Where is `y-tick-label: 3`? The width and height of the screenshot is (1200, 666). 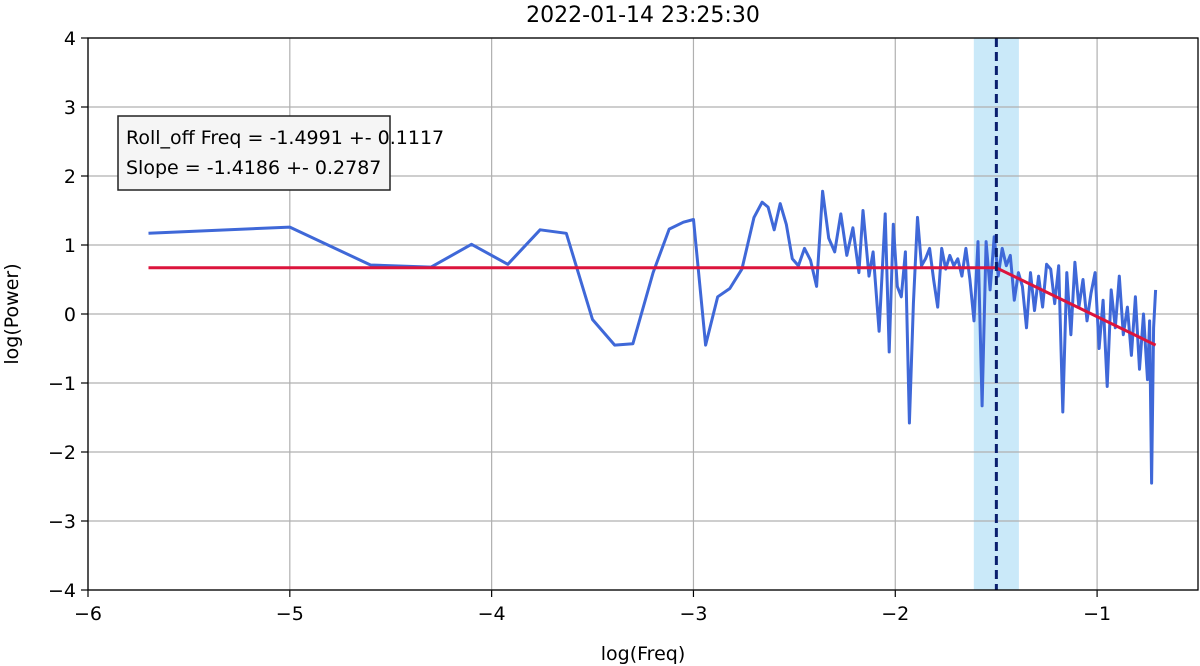 y-tick-label: 3 is located at coordinates (70, 108).